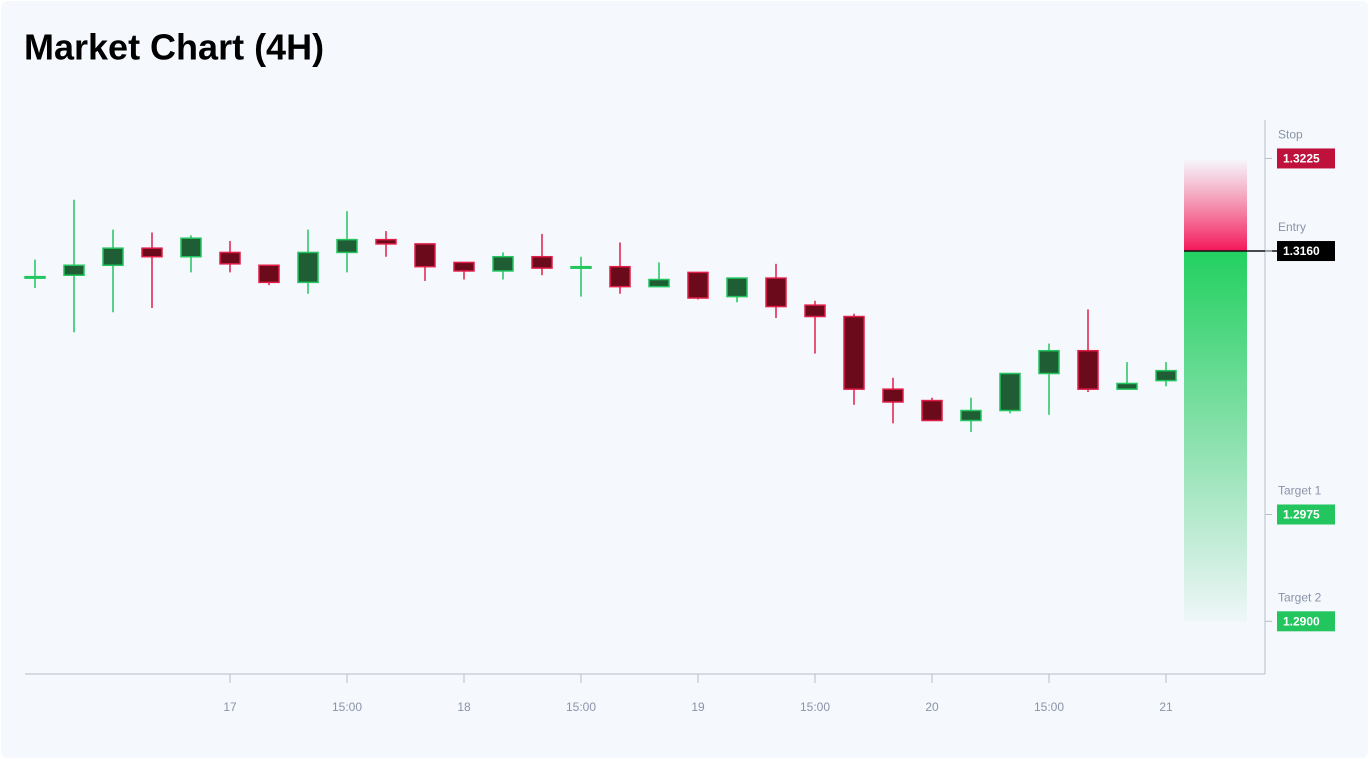 The image size is (1369, 759). What do you see at coordinates (1215, 436) in the screenshot?
I see `target-zone` at bounding box center [1215, 436].